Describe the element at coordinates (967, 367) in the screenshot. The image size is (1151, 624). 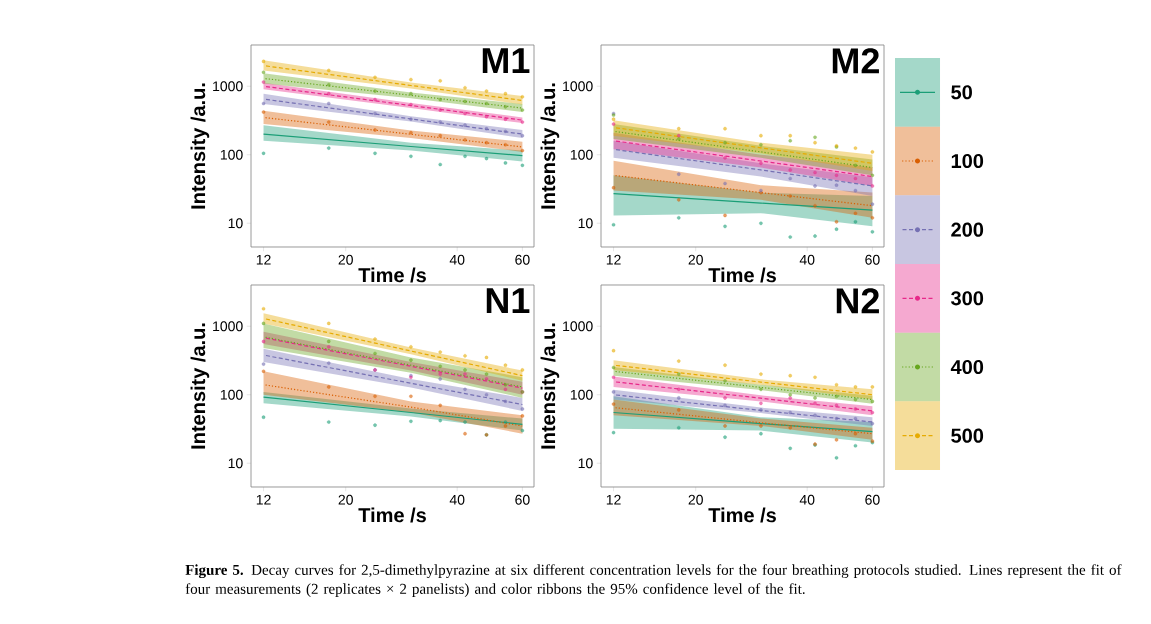
I see `legend-label: 400` at that location.